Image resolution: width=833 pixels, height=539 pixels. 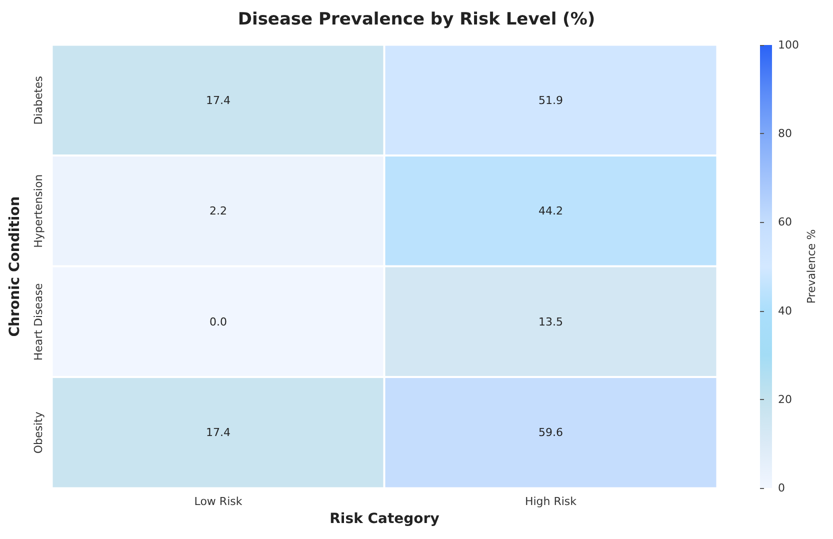 What do you see at coordinates (781, 488) in the screenshot?
I see `color-bar-label: 0` at bounding box center [781, 488].